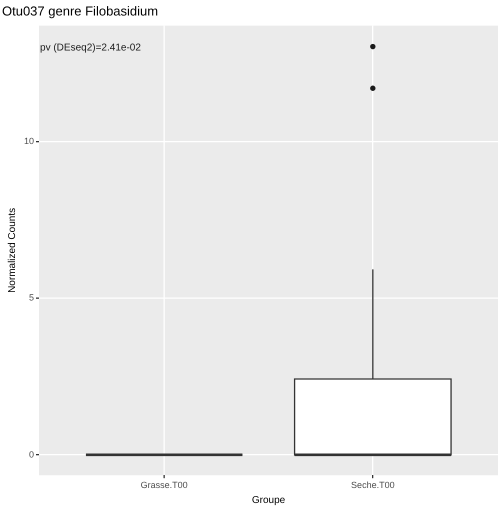 This screenshot has height=510, width=503. I want to click on y-tick-label: 5, so click(31, 297).